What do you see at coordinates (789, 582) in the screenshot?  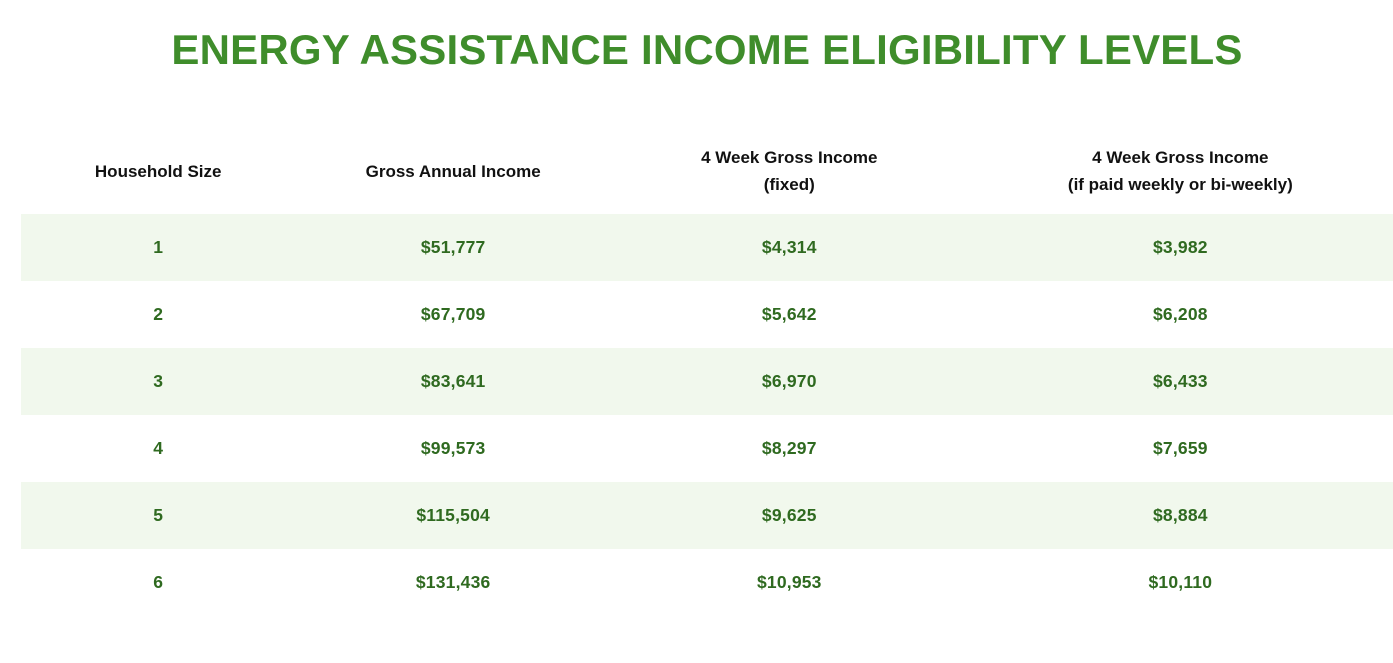 I see `4week-fixed-cell: $10,953` at bounding box center [789, 582].